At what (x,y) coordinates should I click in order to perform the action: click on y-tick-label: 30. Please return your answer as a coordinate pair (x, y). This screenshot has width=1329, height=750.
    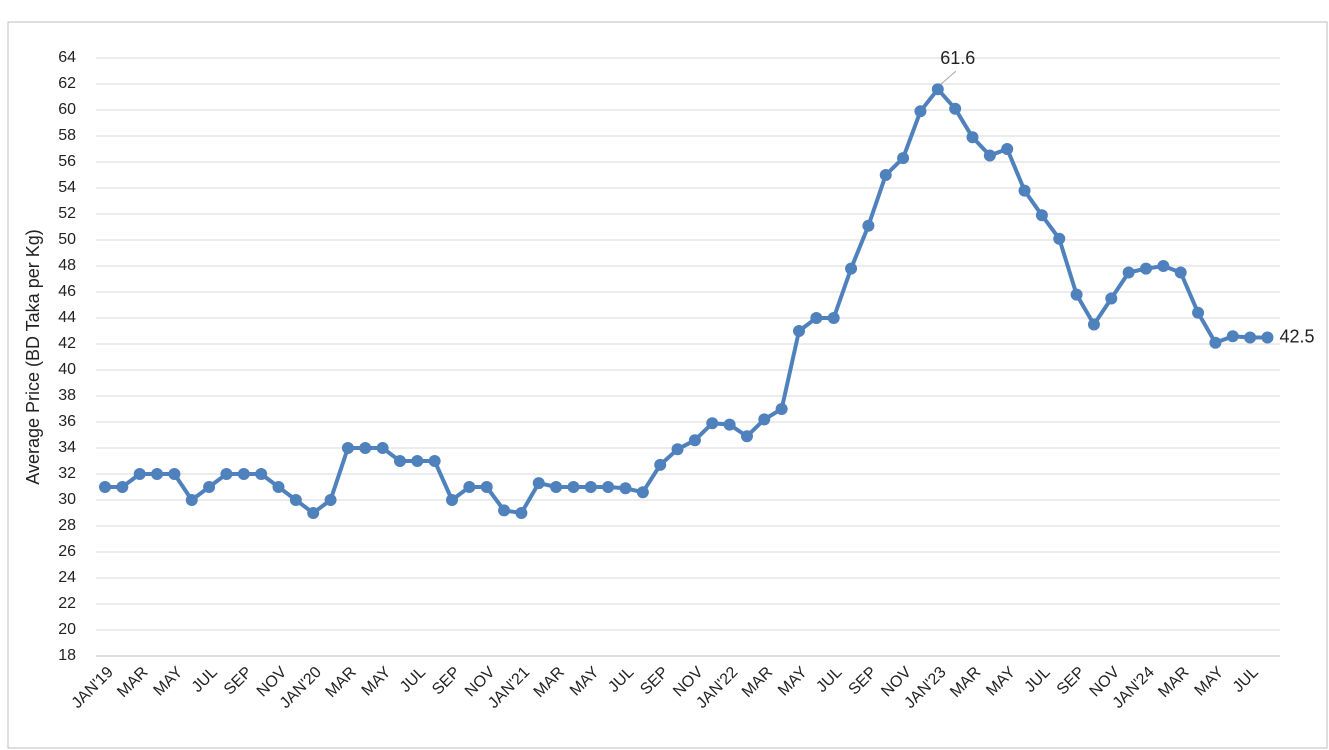
    Looking at the image, I should click on (67, 499).